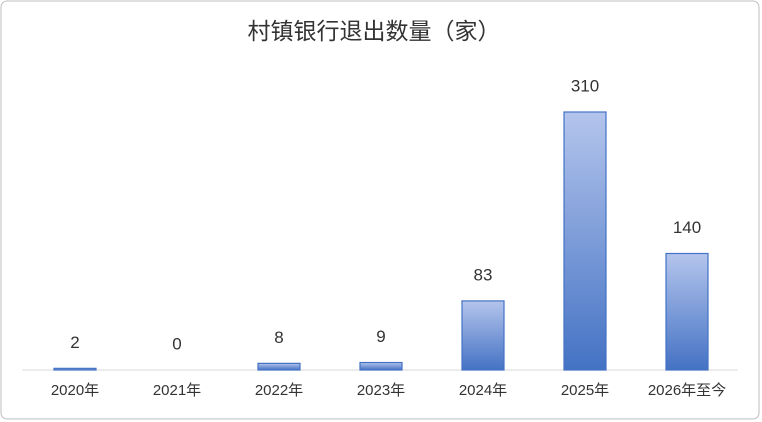 Image resolution: width=762 pixels, height=422 pixels. Describe the element at coordinates (585, 85) in the screenshot. I see `value-label: 310` at that location.